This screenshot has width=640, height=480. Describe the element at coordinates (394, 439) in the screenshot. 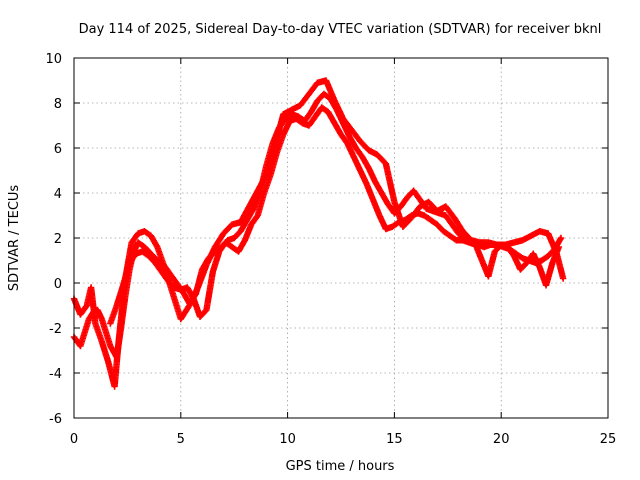

I see `x-tick-label: 15` at that location.